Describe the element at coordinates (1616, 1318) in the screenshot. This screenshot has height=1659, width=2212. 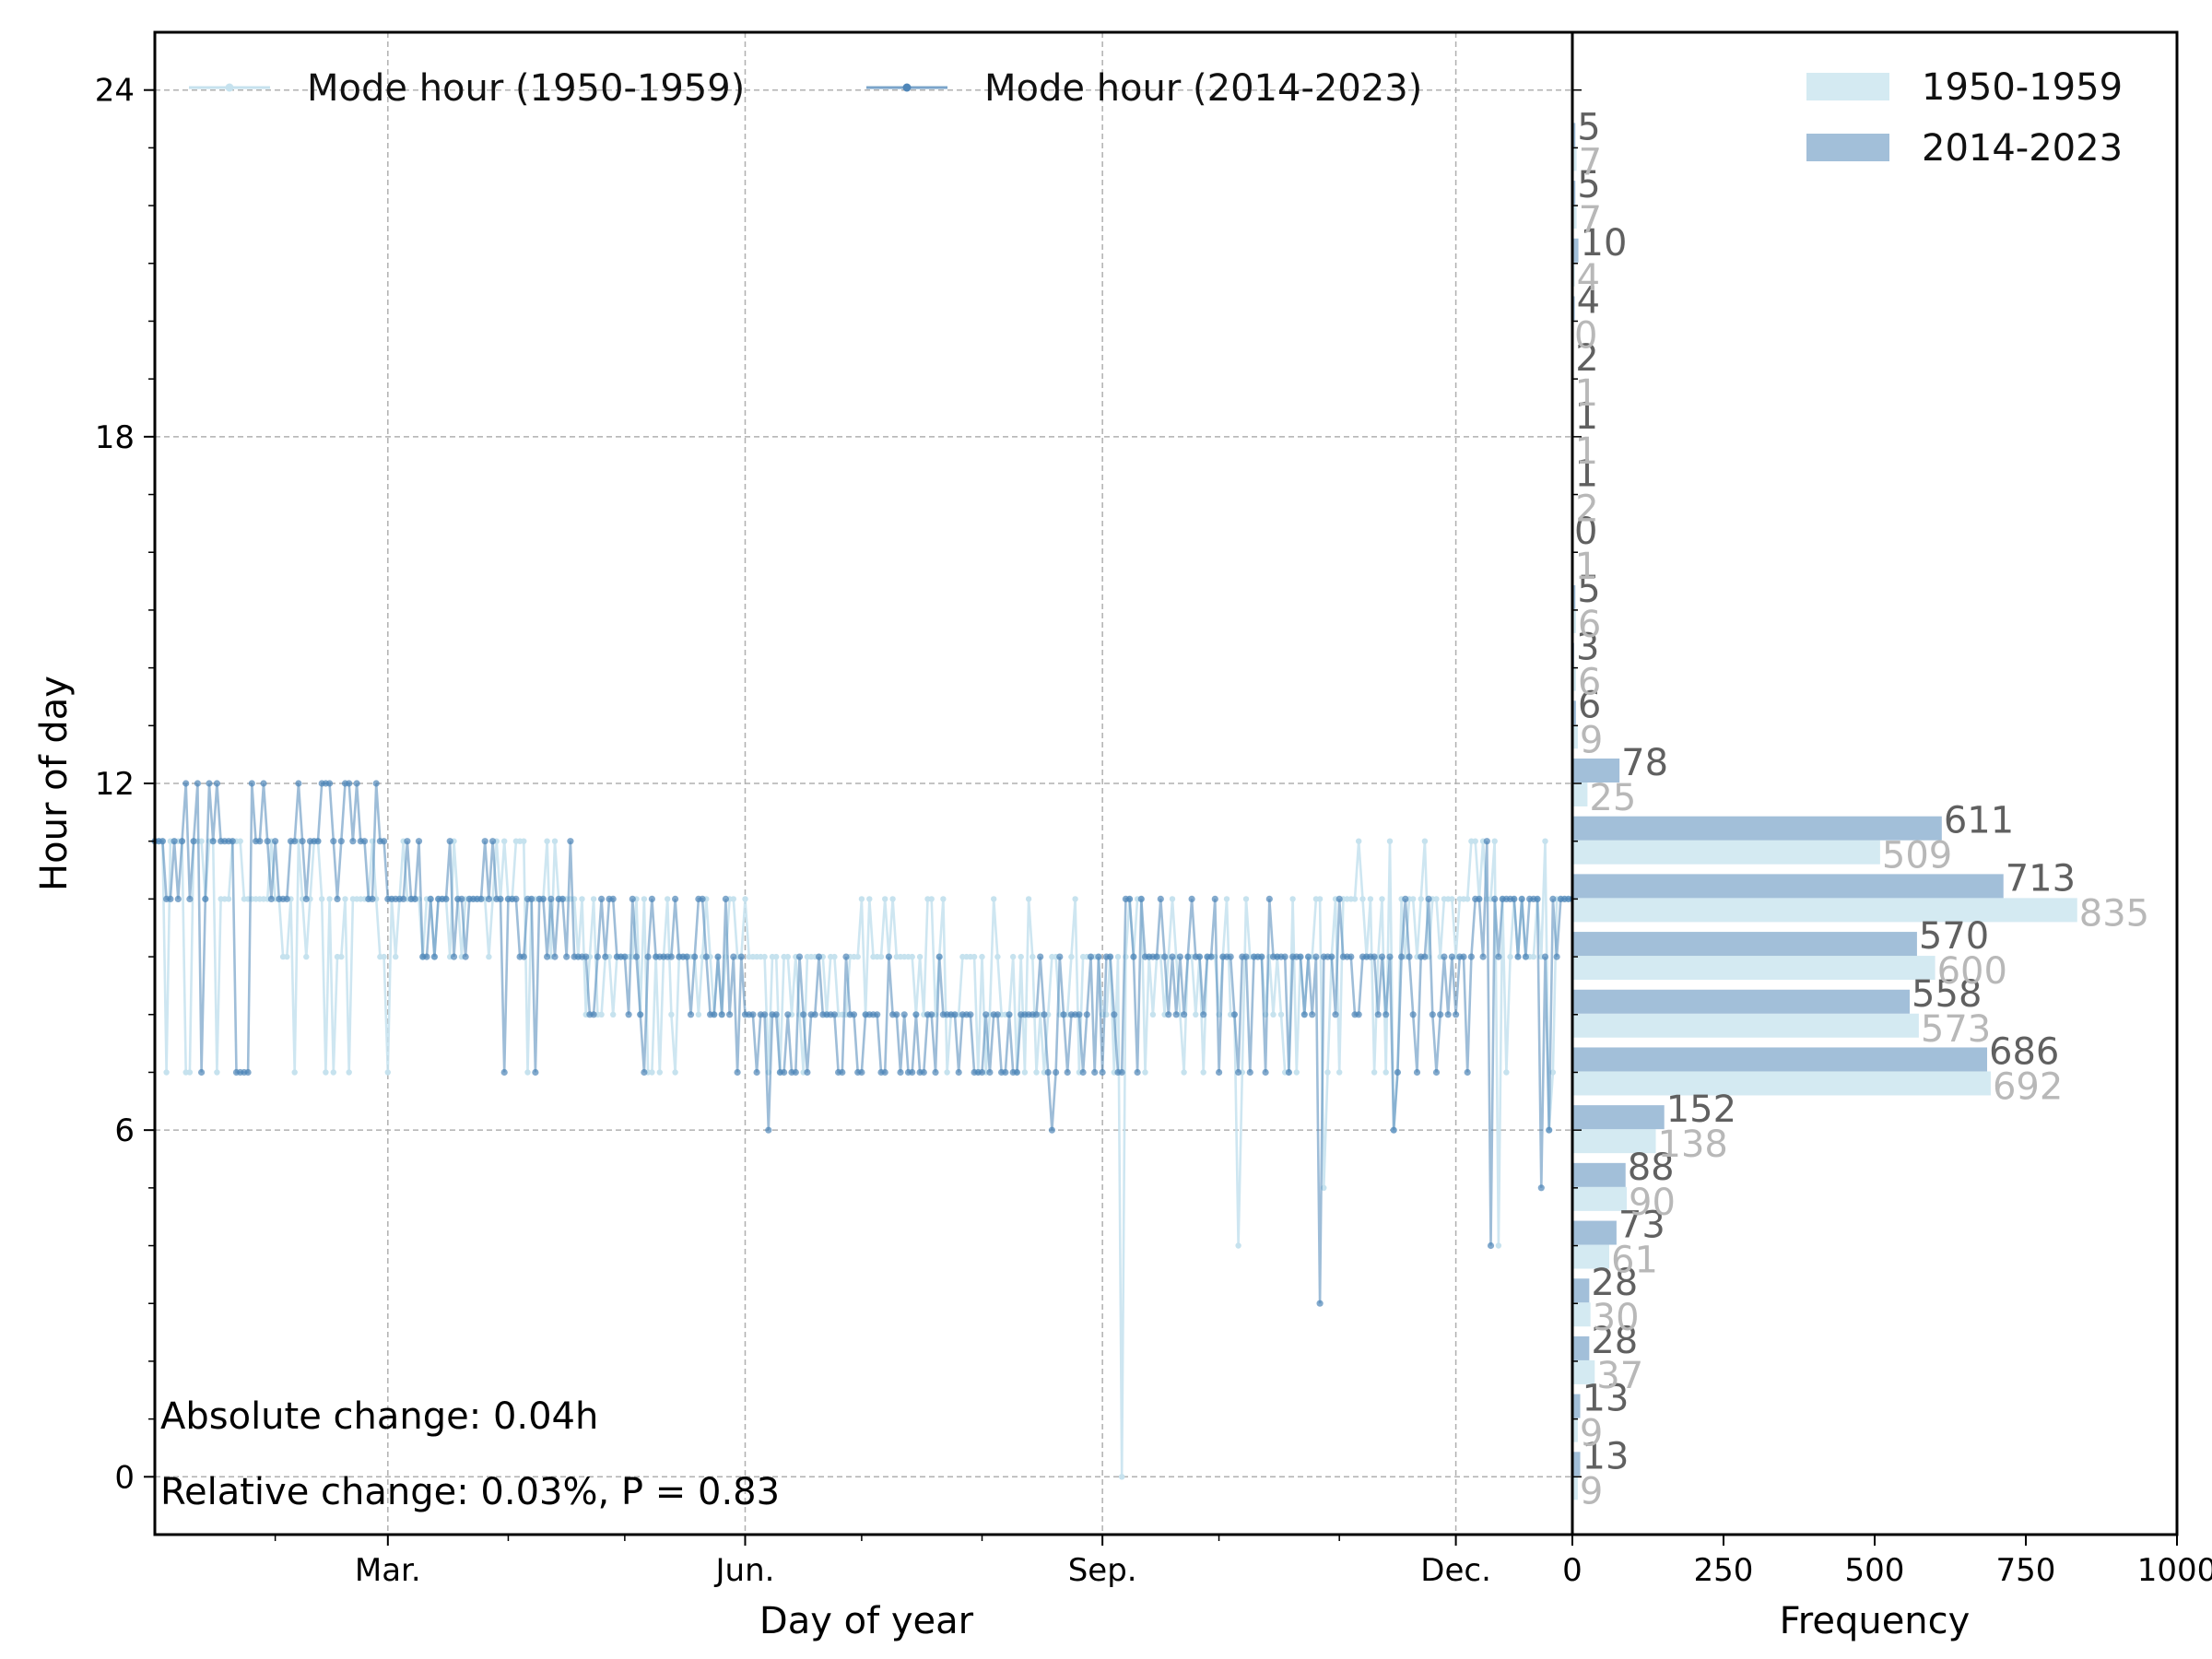
I see `label-1950-h3: 30` at that location.